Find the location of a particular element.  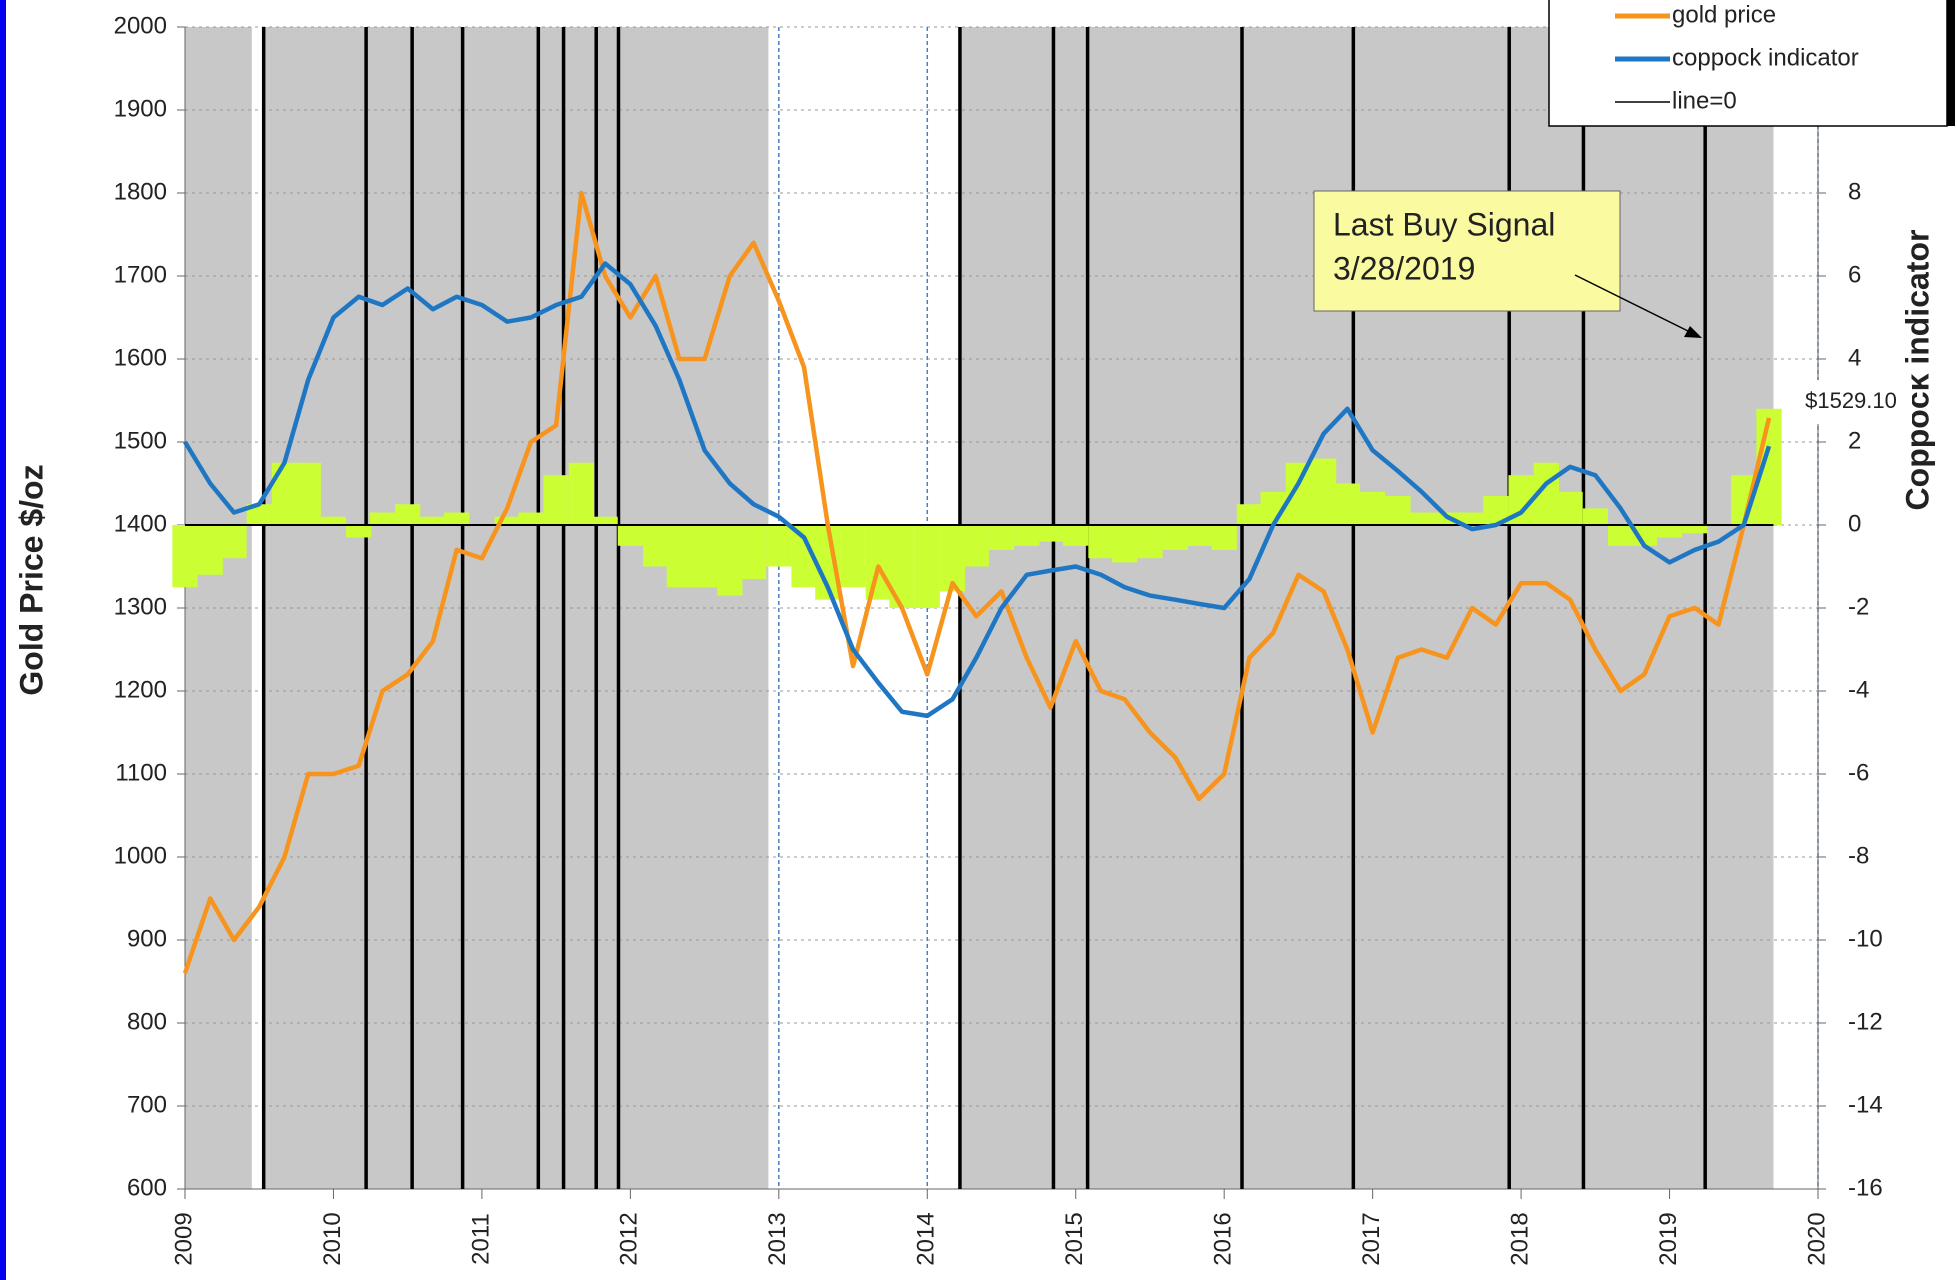

x-tick-label: 2017 is located at coordinates (1371, 1238).